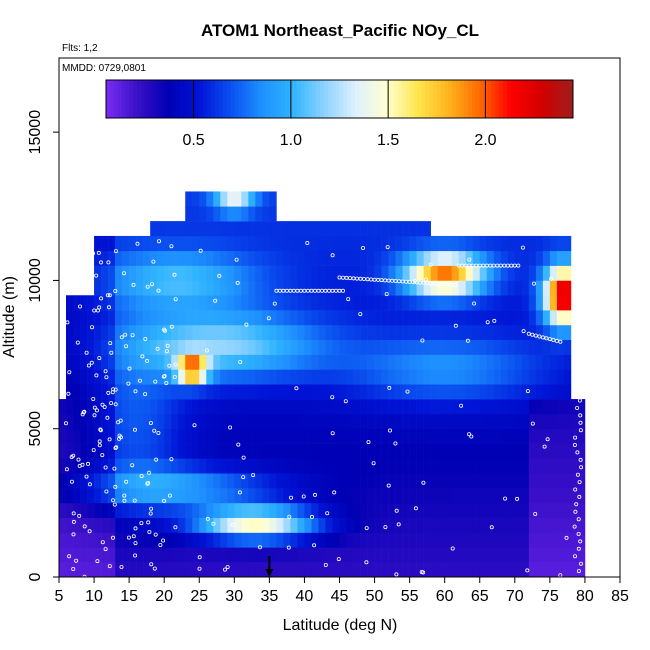 This screenshot has height=650, width=650. I want to click on x-tick-label: 25, so click(199, 596).